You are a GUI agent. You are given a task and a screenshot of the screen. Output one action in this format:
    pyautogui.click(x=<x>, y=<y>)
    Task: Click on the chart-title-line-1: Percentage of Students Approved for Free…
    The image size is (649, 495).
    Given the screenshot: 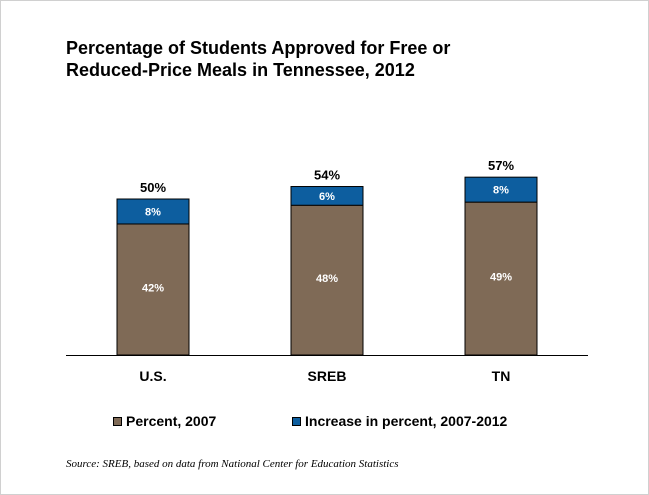 What is the action you would take?
    pyautogui.click(x=258, y=48)
    